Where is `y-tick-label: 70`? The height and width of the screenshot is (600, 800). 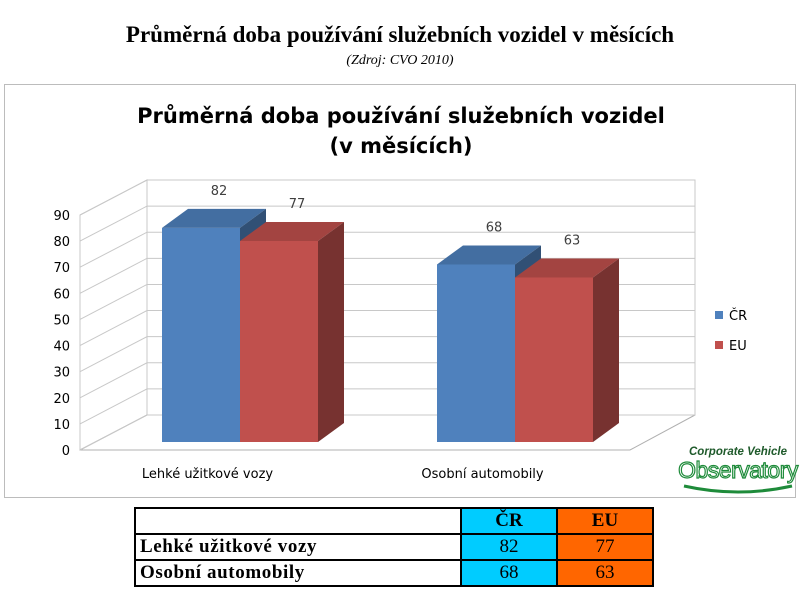
y-tick-label: 70 is located at coordinates (61, 268).